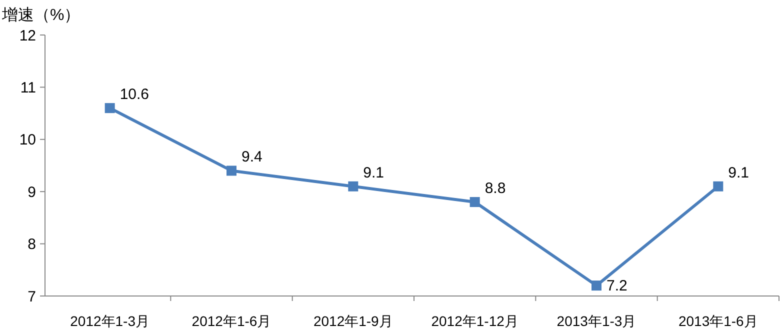  Describe the element at coordinates (32, 297) in the screenshot. I see `y-tick-label: 7` at that location.